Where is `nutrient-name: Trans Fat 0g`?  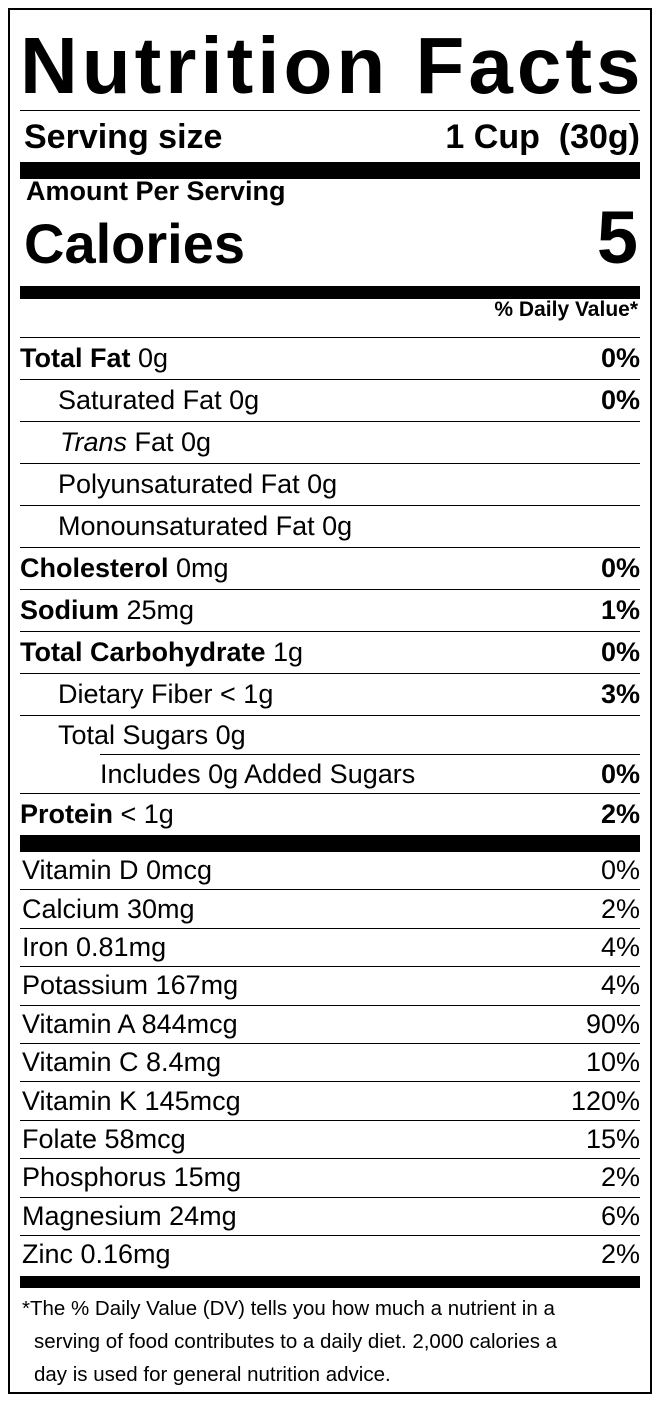 nutrient-name: Trans Fat 0g is located at coordinates (136, 442).